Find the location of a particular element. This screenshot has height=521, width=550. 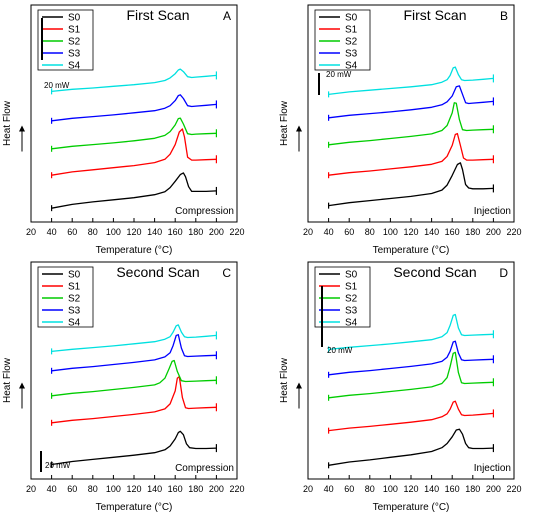

panel-letter: A is located at coordinates (227, 16).